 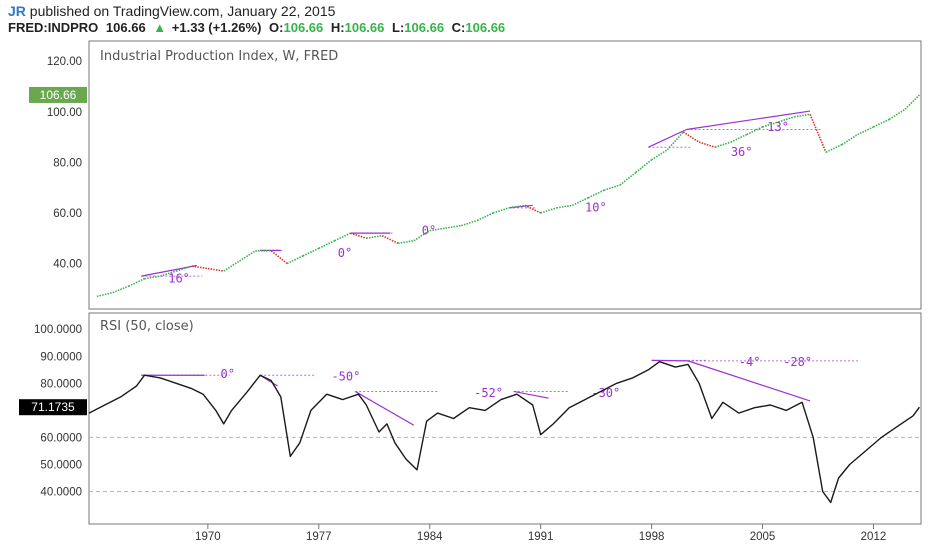 What do you see at coordinates (458, 27) in the screenshot?
I see `close-label: C:` at bounding box center [458, 27].